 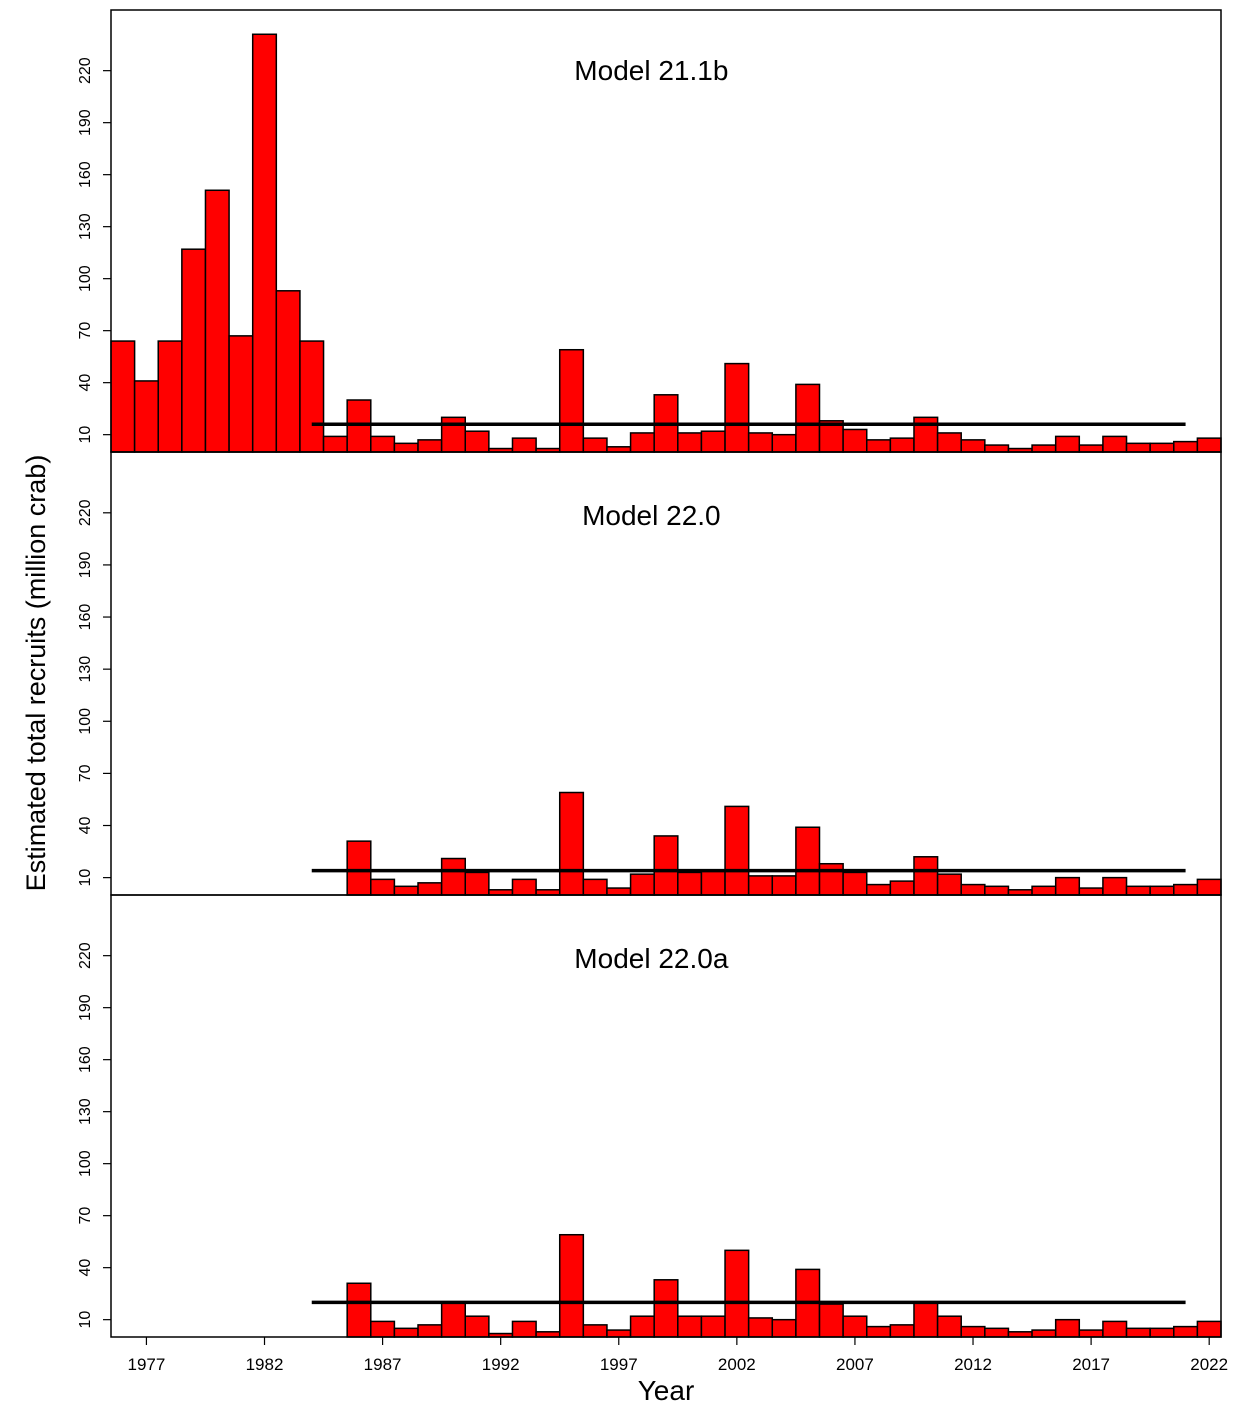 What do you see at coordinates (265, 1364) in the screenshot?
I see `x-tick-label: 1982` at bounding box center [265, 1364].